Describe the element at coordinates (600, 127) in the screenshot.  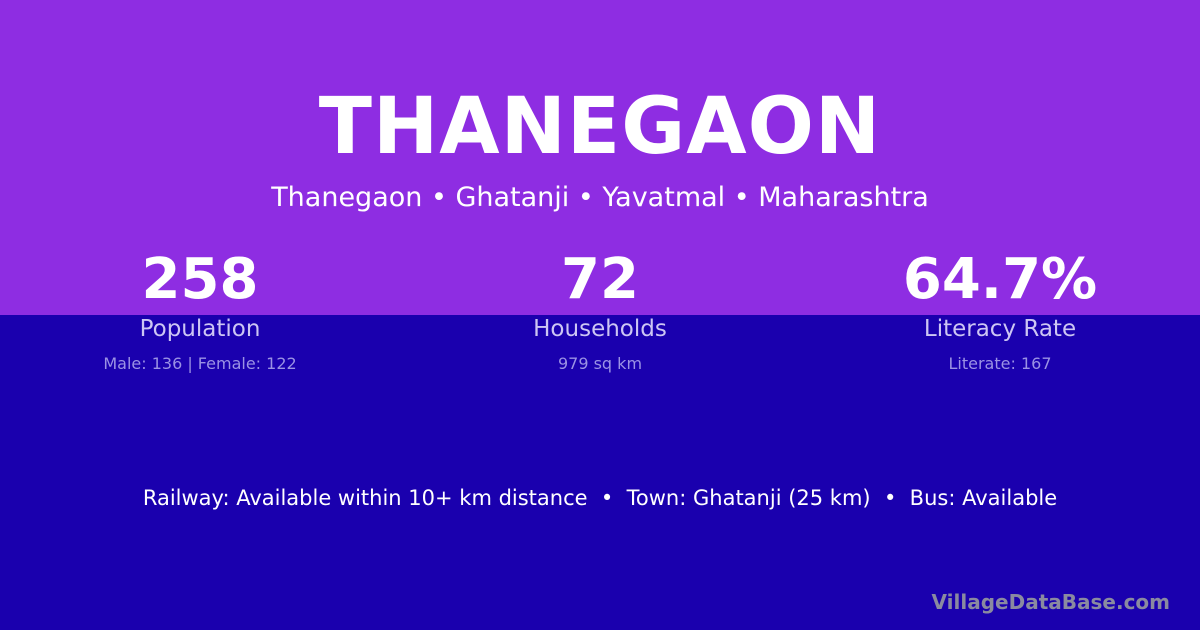
I see `village-title: THANEGAON` at that location.